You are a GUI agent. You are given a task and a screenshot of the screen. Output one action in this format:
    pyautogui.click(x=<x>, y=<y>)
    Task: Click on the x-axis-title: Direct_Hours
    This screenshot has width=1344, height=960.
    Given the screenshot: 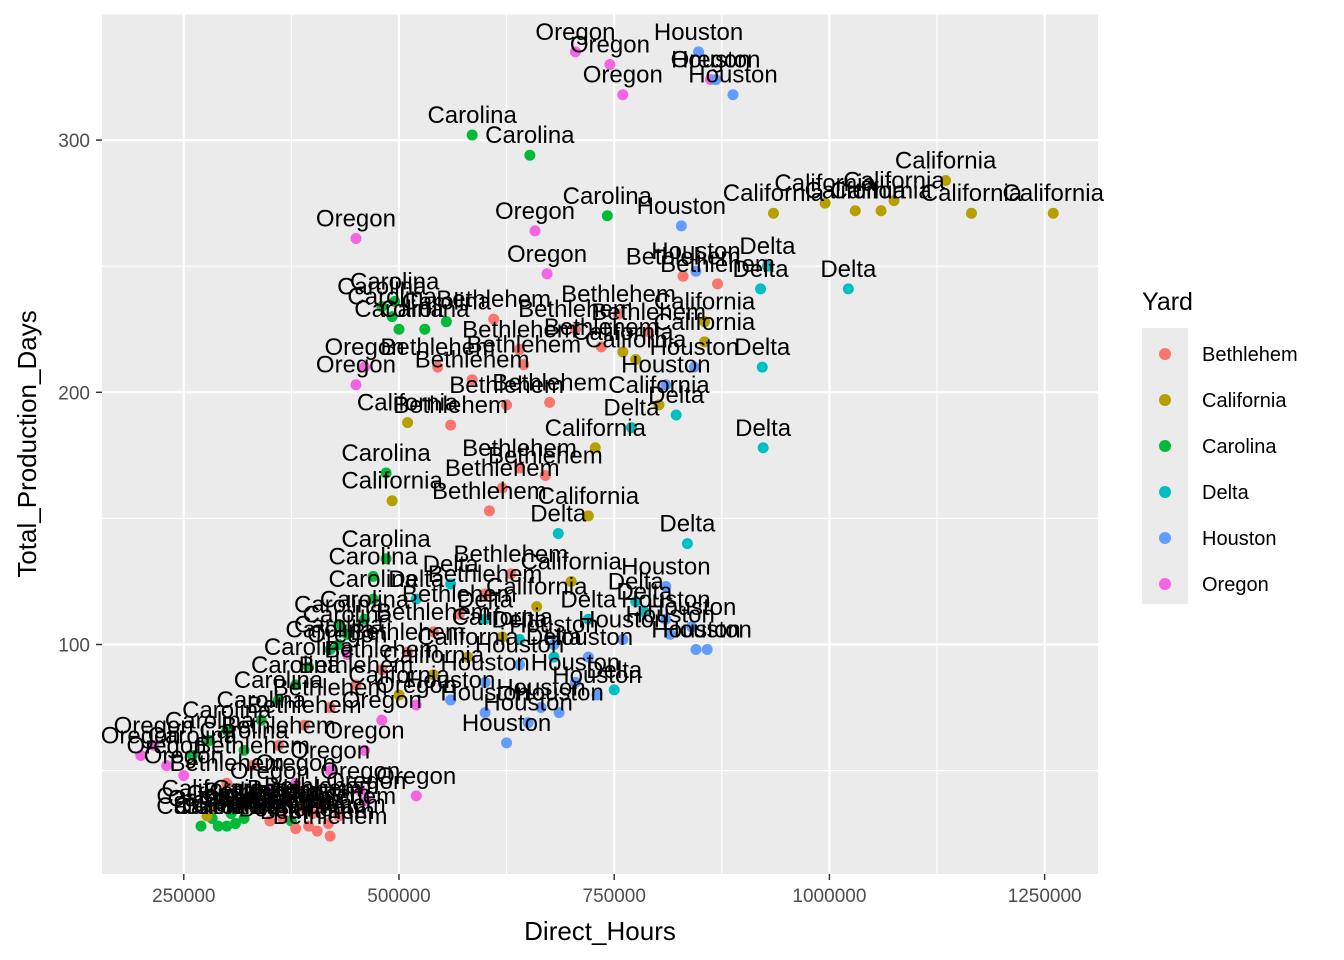 What is the action you would take?
    pyautogui.click(x=600, y=931)
    